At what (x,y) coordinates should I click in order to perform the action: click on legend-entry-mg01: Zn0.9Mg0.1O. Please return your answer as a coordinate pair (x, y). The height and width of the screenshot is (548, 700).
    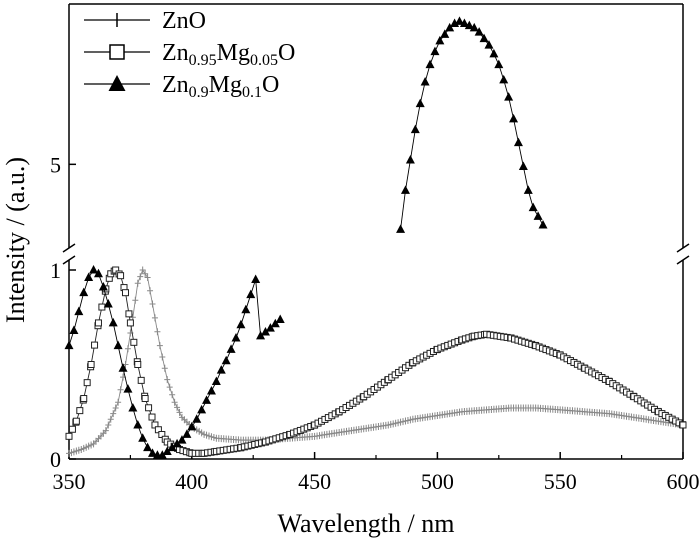
    Looking at the image, I should click on (181, 86).